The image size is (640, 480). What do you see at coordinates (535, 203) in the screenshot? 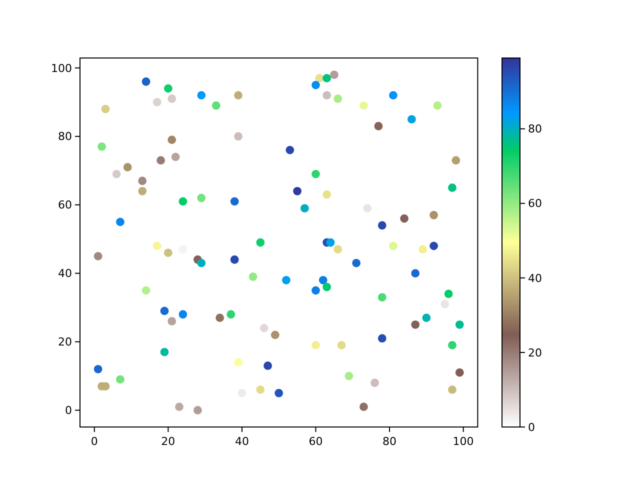
I see `color-bar-label: 60` at bounding box center [535, 203].